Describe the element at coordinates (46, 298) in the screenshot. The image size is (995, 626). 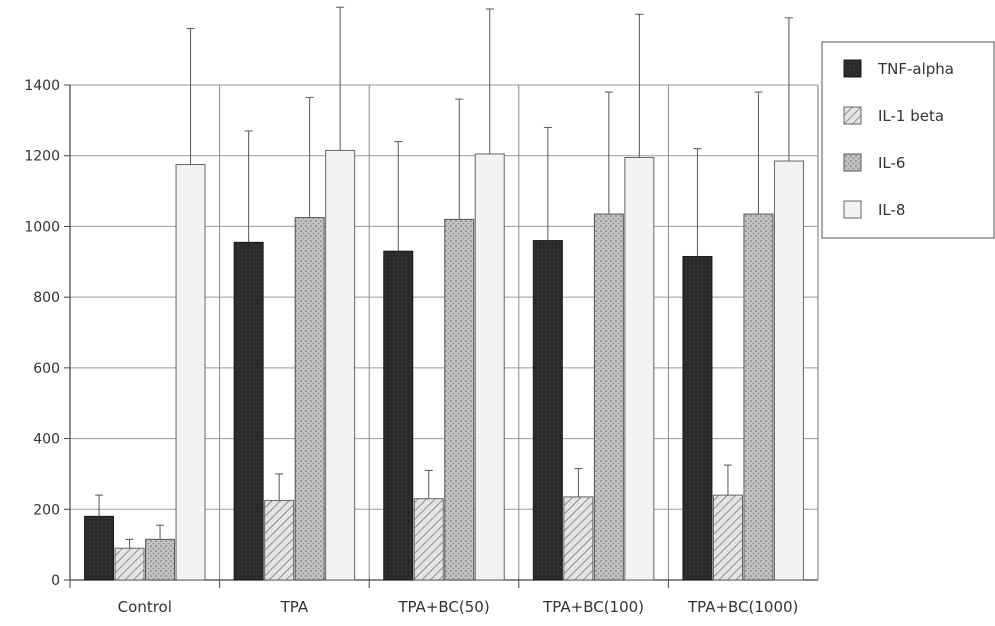
I see `y-tick-label: 800` at that location.